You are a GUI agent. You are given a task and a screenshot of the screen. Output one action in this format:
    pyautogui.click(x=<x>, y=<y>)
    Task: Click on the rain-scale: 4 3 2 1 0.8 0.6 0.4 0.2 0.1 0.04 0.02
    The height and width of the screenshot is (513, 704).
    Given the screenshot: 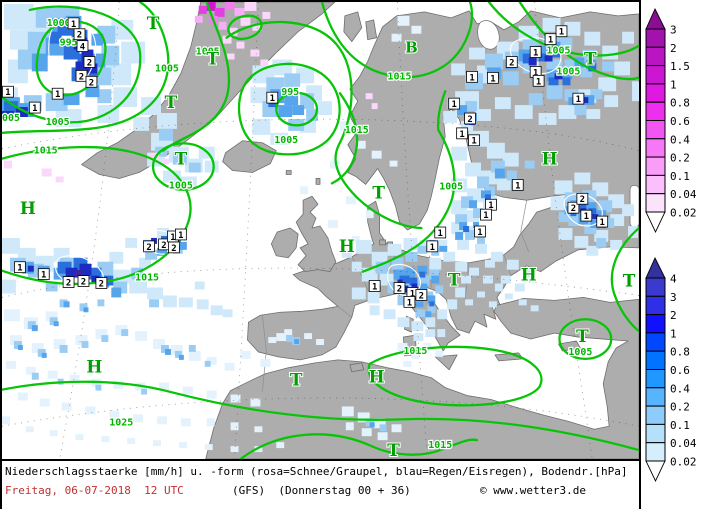 What is the action you would take?
    pyautogui.click(x=671, y=369)
    